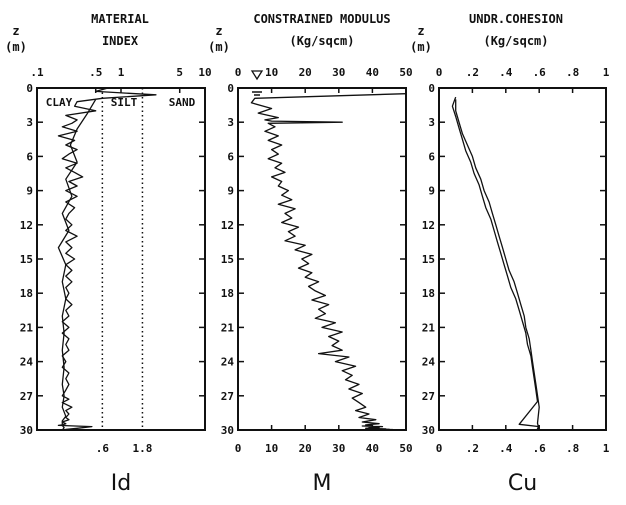  I want to click on x-tick-label-bottom: .6, so click(540, 448).